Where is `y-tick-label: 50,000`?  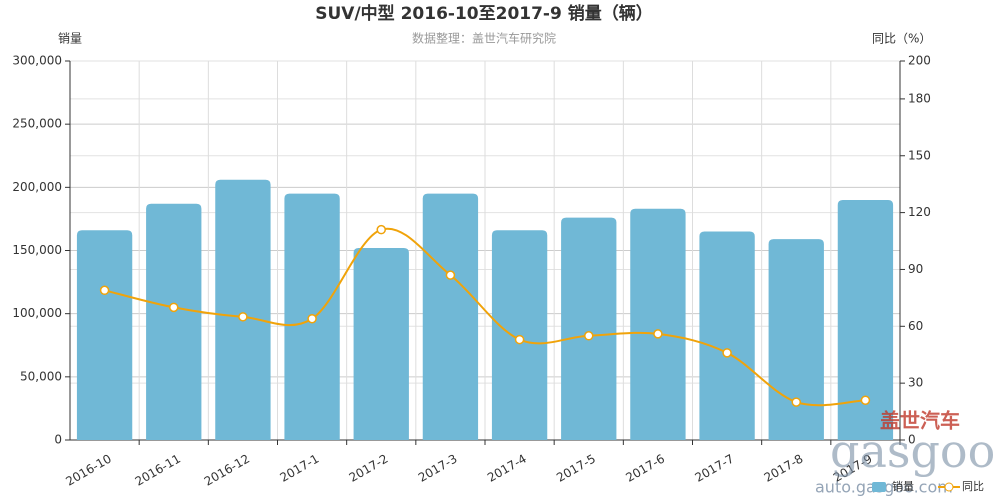 y-tick-label: 50,000 is located at coordinates (41, 376).